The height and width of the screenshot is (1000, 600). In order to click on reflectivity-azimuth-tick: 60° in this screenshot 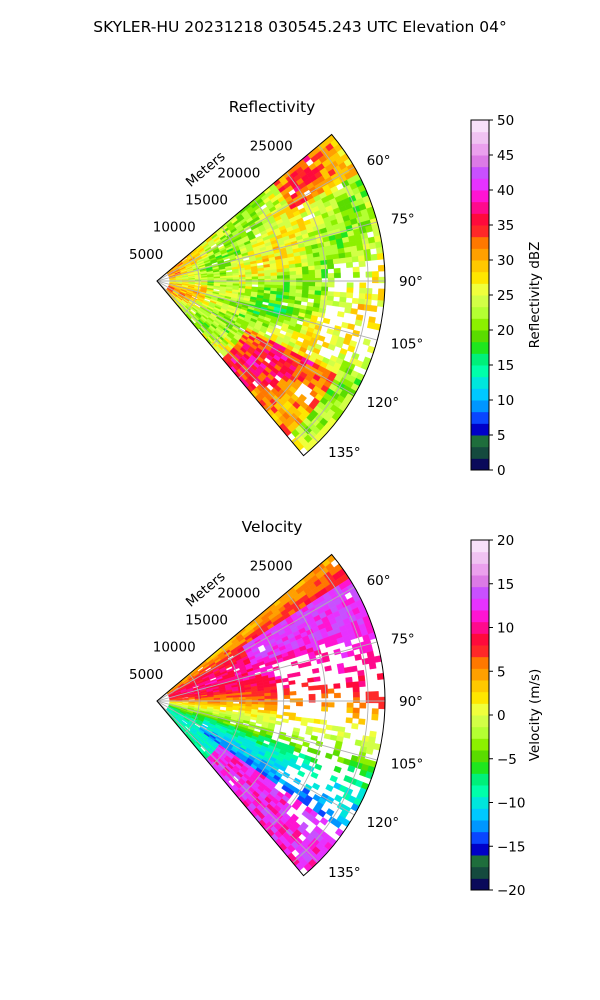, I will do `click(379, 161)`.